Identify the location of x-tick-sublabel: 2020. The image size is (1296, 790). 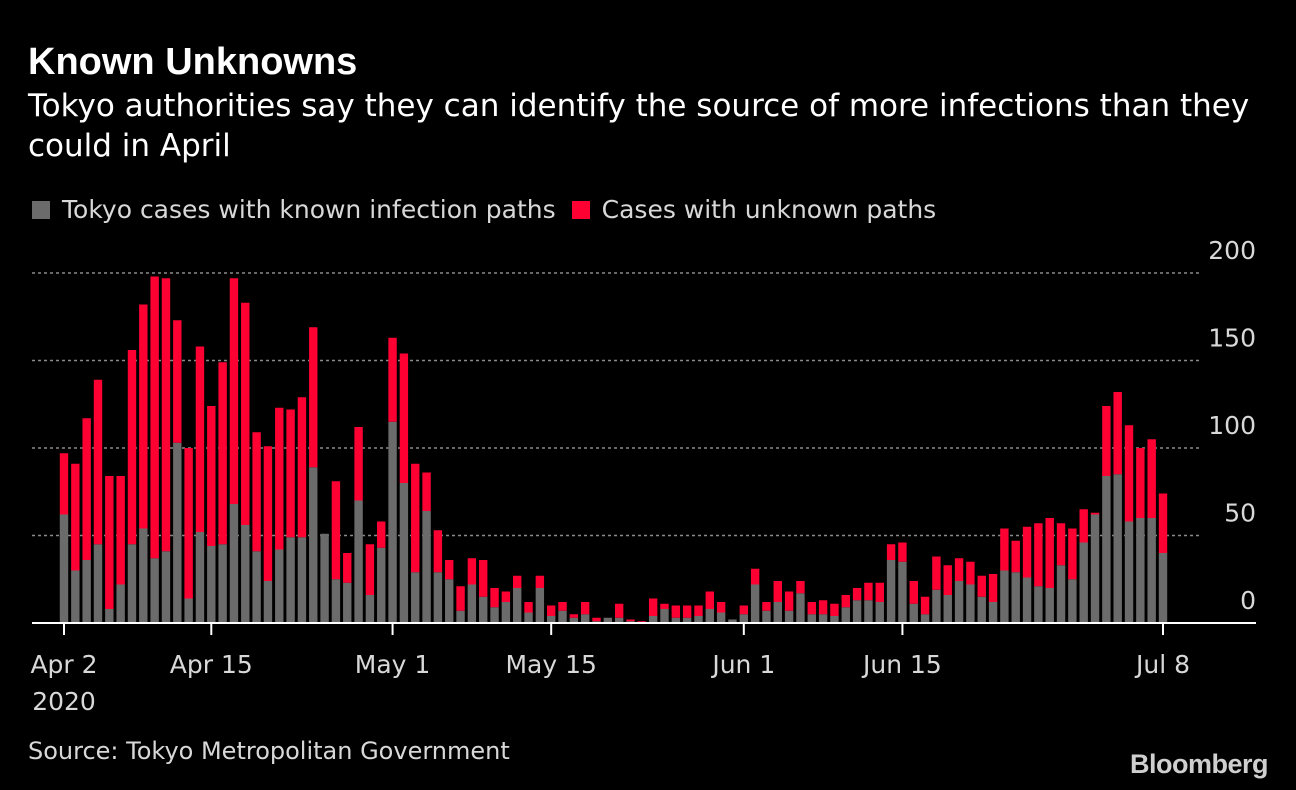
(64, 701).